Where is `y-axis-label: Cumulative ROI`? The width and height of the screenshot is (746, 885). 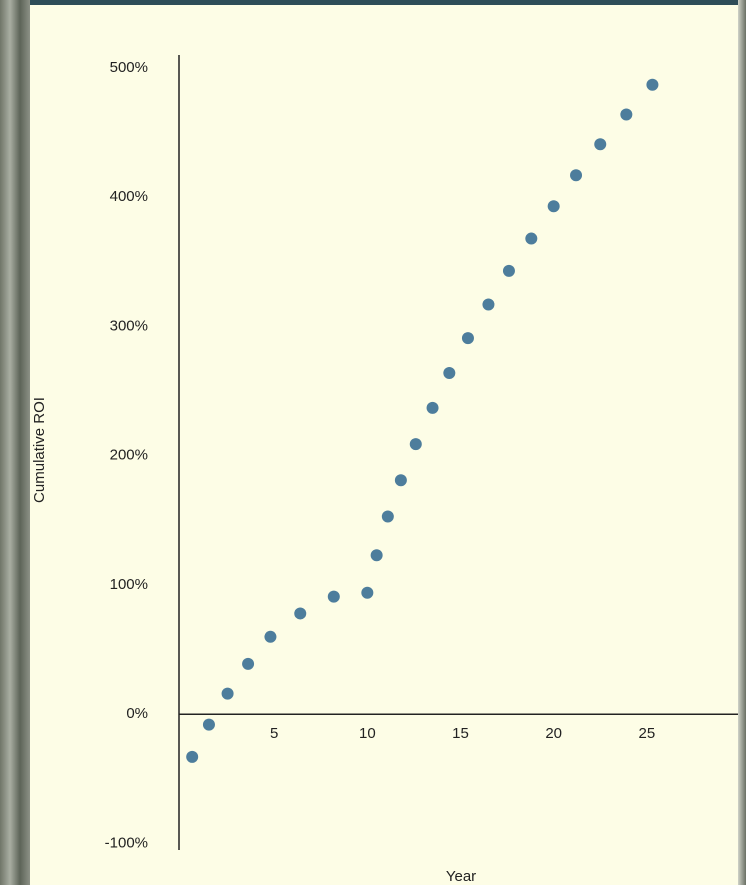
y-axis-label: Cumulative ROI is located at coordinates (39, 450).